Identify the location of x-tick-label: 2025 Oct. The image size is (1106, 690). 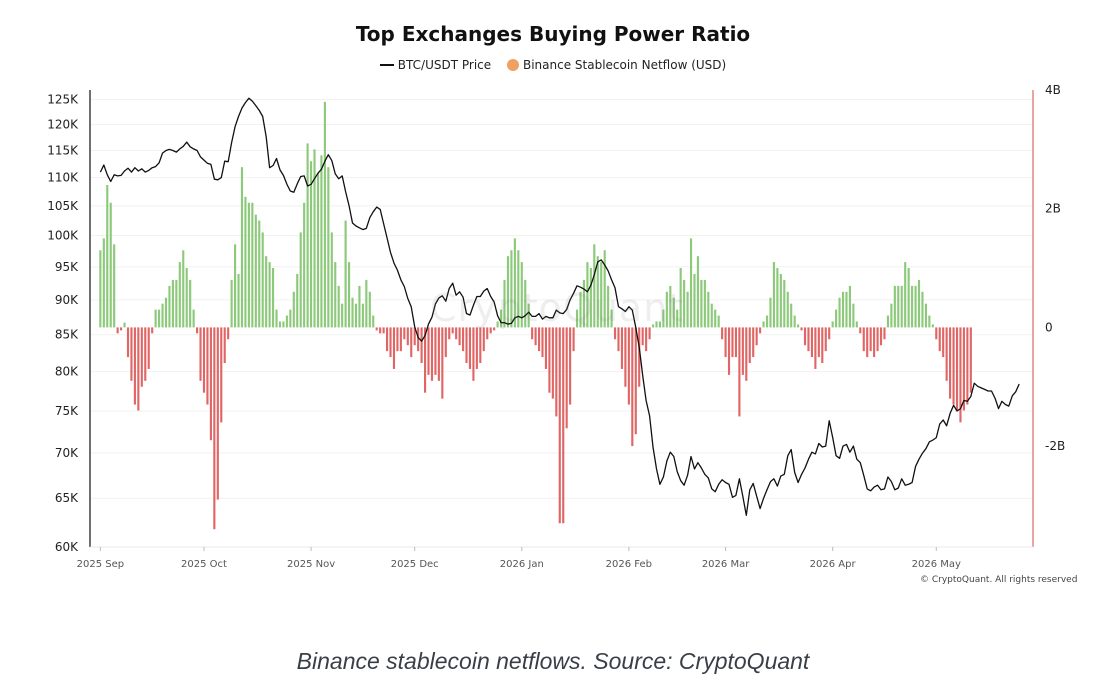
(204, 564).